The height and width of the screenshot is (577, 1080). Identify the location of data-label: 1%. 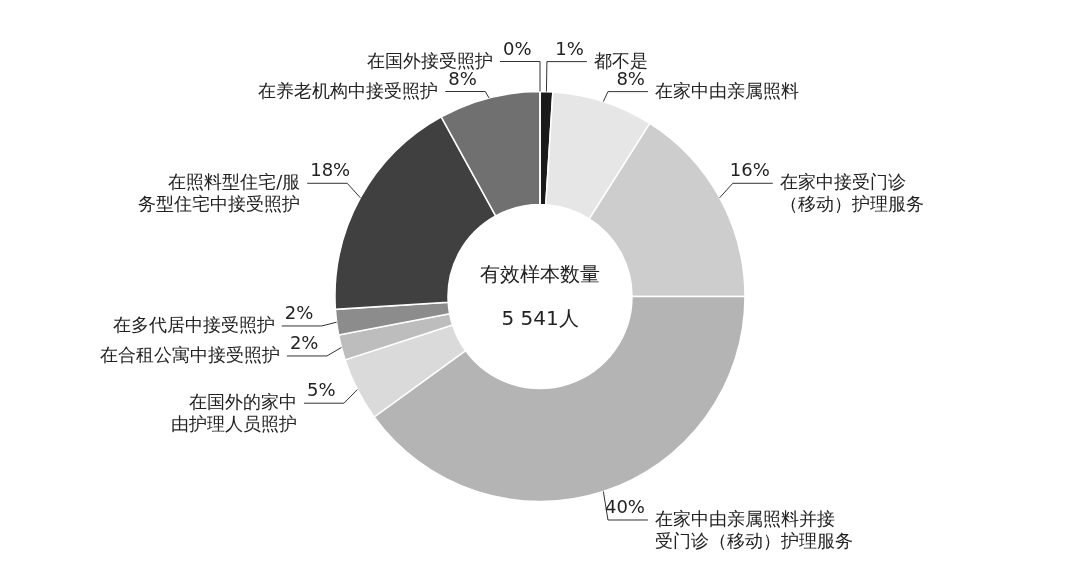
(569, 48).